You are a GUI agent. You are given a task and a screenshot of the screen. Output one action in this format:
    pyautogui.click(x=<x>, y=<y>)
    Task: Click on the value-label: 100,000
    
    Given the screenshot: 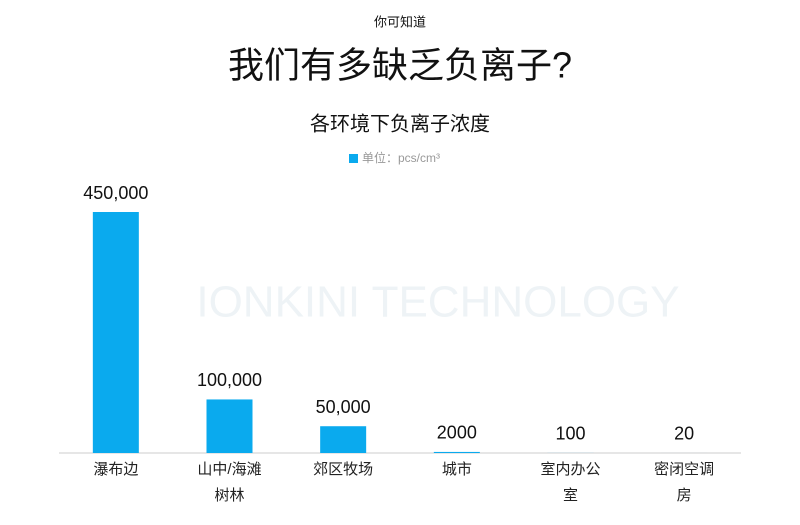 What is the action you would take?
    pyautogui.click(x=229, y=380)
    